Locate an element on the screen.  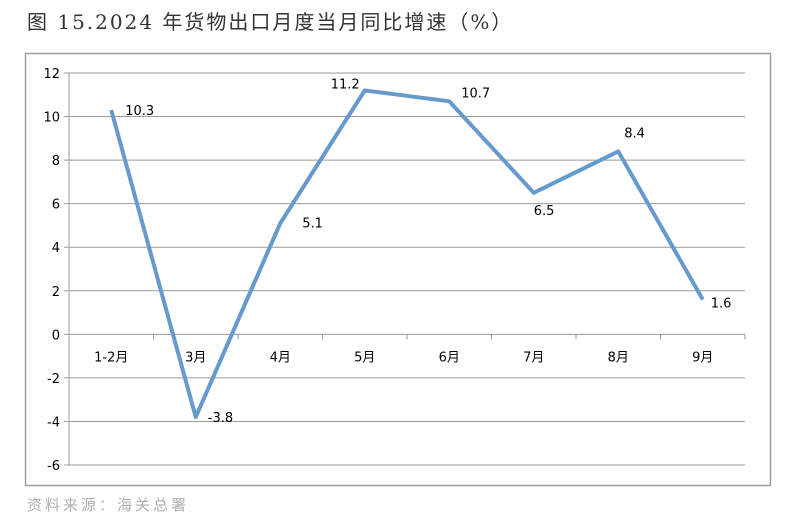
x-tick-label: 4月 is located at coordinates (280, 357).